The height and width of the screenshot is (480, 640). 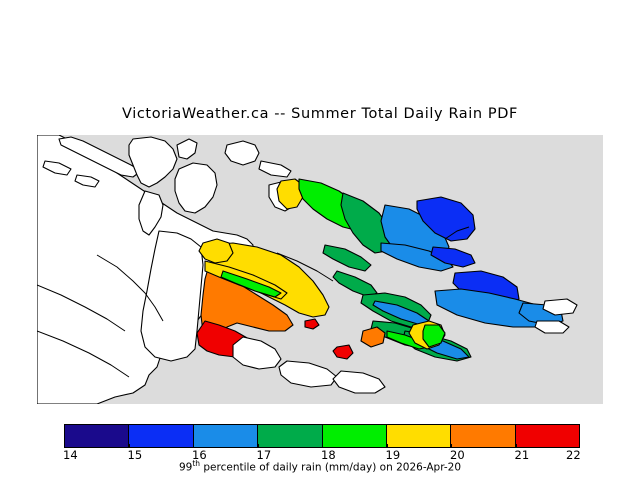 What do you see at coordinates (135, 455) in the screenshot?
I see `tick-label-15: 15` at bounding box center [135, 455].